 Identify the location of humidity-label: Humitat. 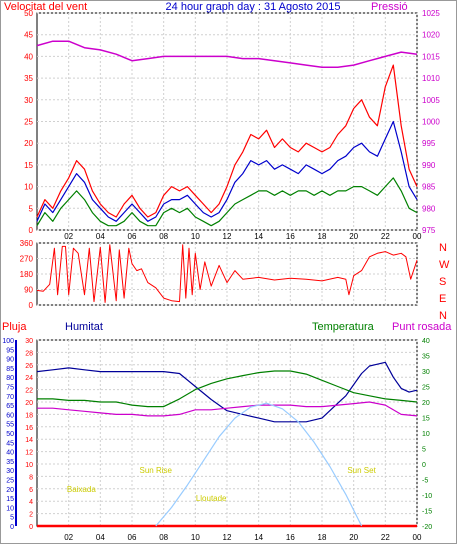
(84, 327).